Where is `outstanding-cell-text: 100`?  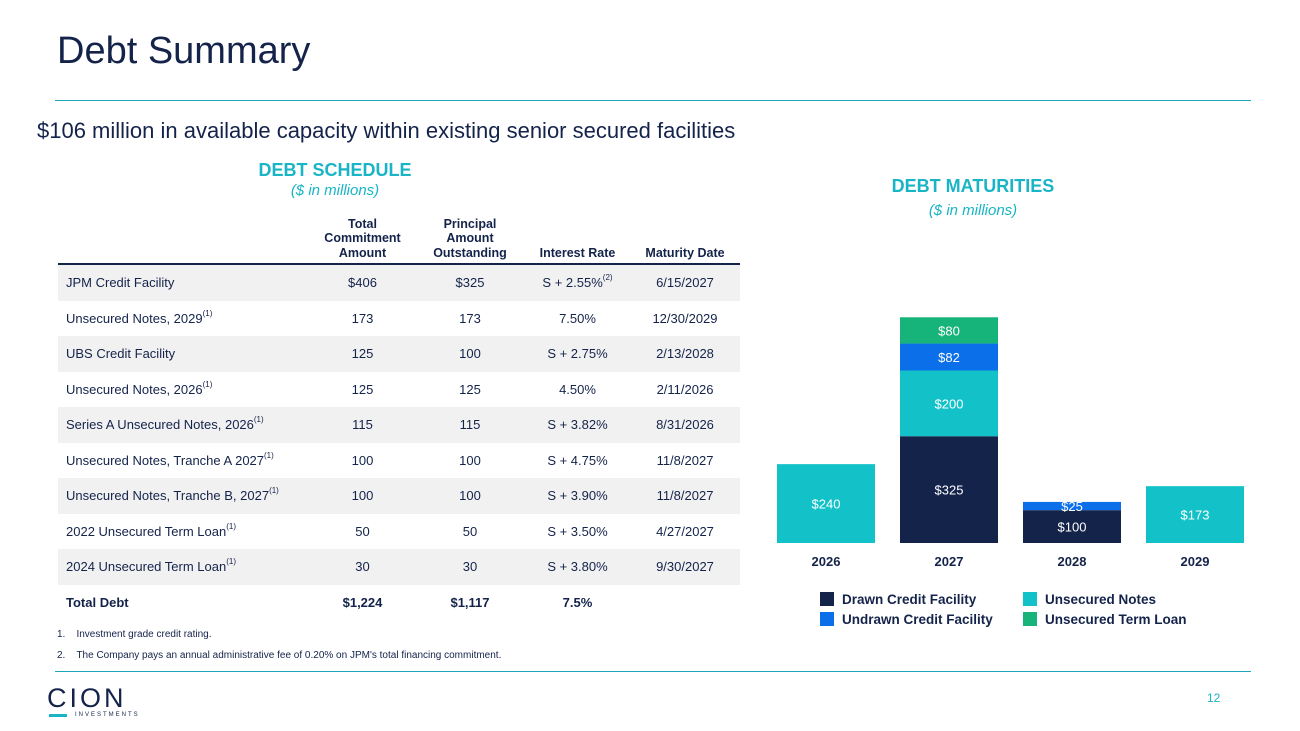 outstanding-cell-text: 100 is located at coordinates (470, 354).